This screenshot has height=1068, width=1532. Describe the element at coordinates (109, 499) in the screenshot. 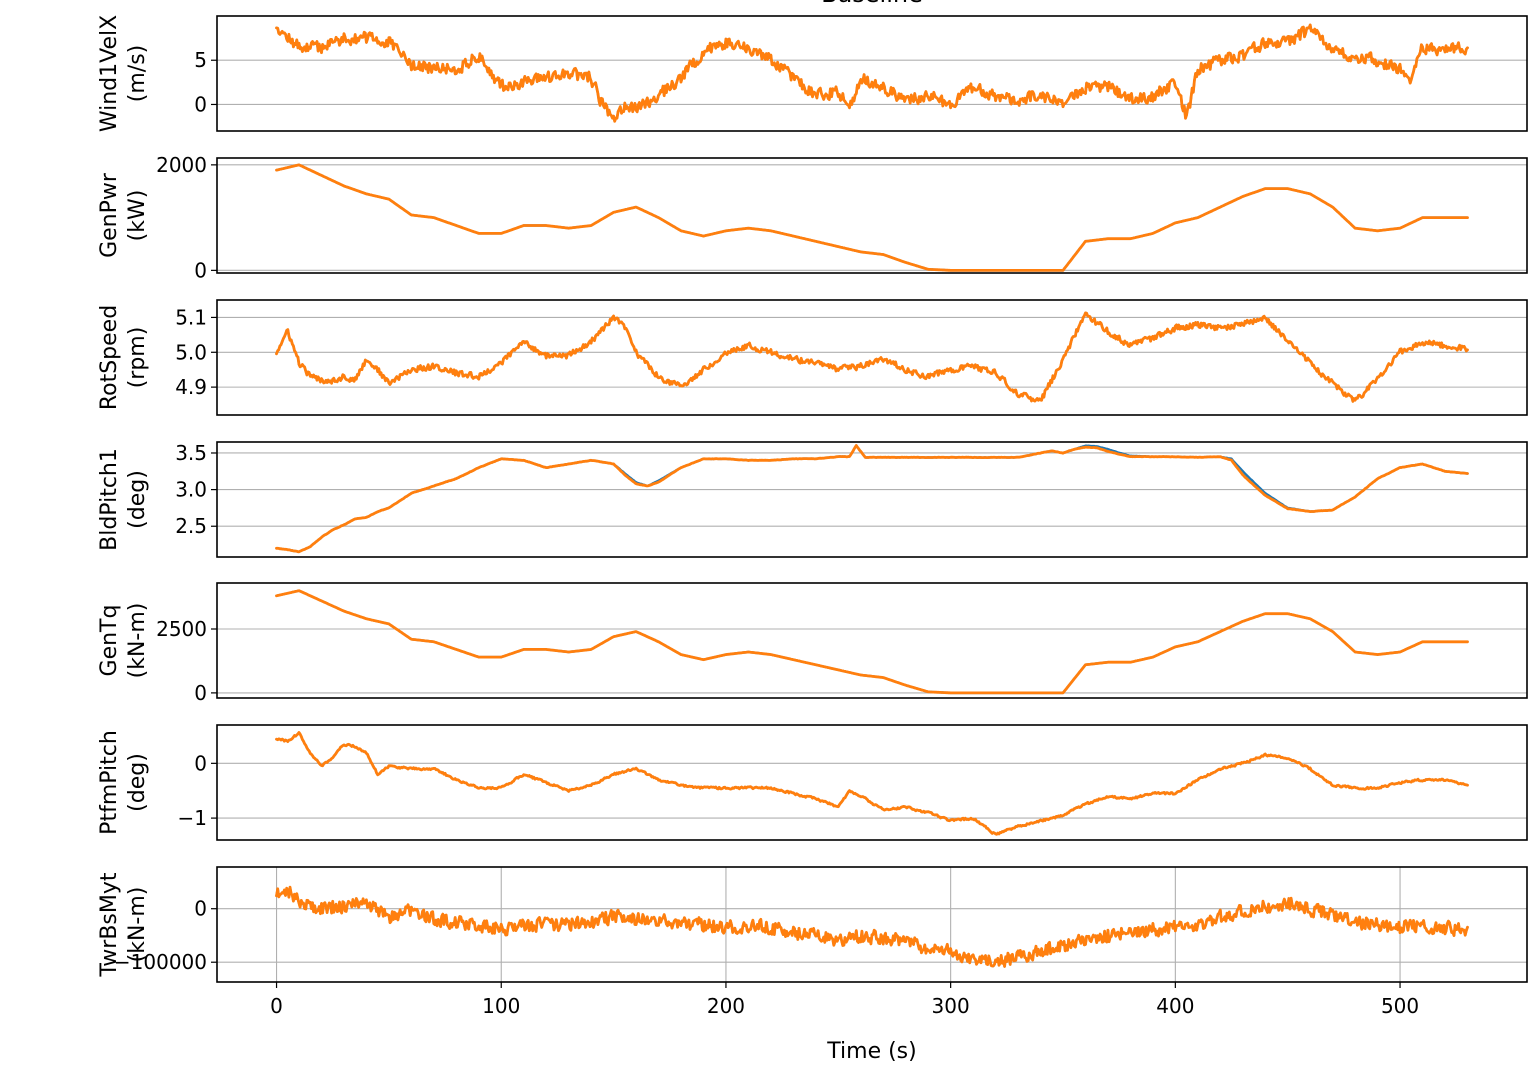

I see `y-axis-label-line: BldPitch1` at that location.